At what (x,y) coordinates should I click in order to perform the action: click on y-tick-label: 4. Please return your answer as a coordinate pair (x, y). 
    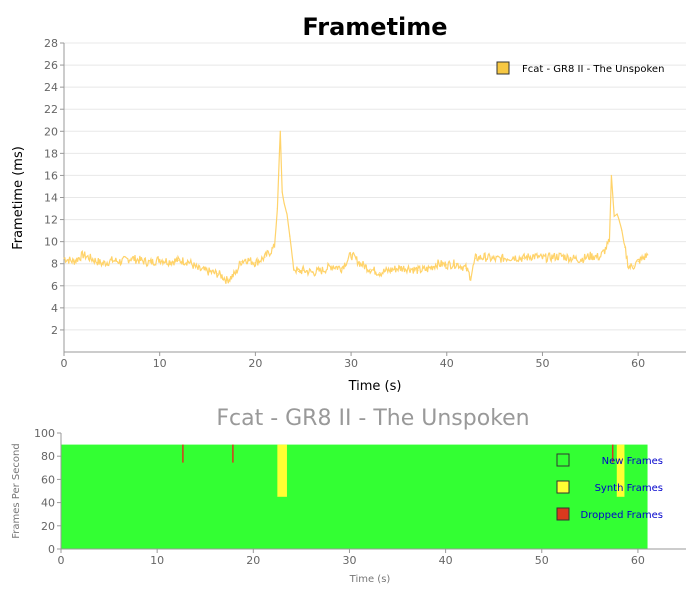
    Looking at the image, I should click on (54, 308).